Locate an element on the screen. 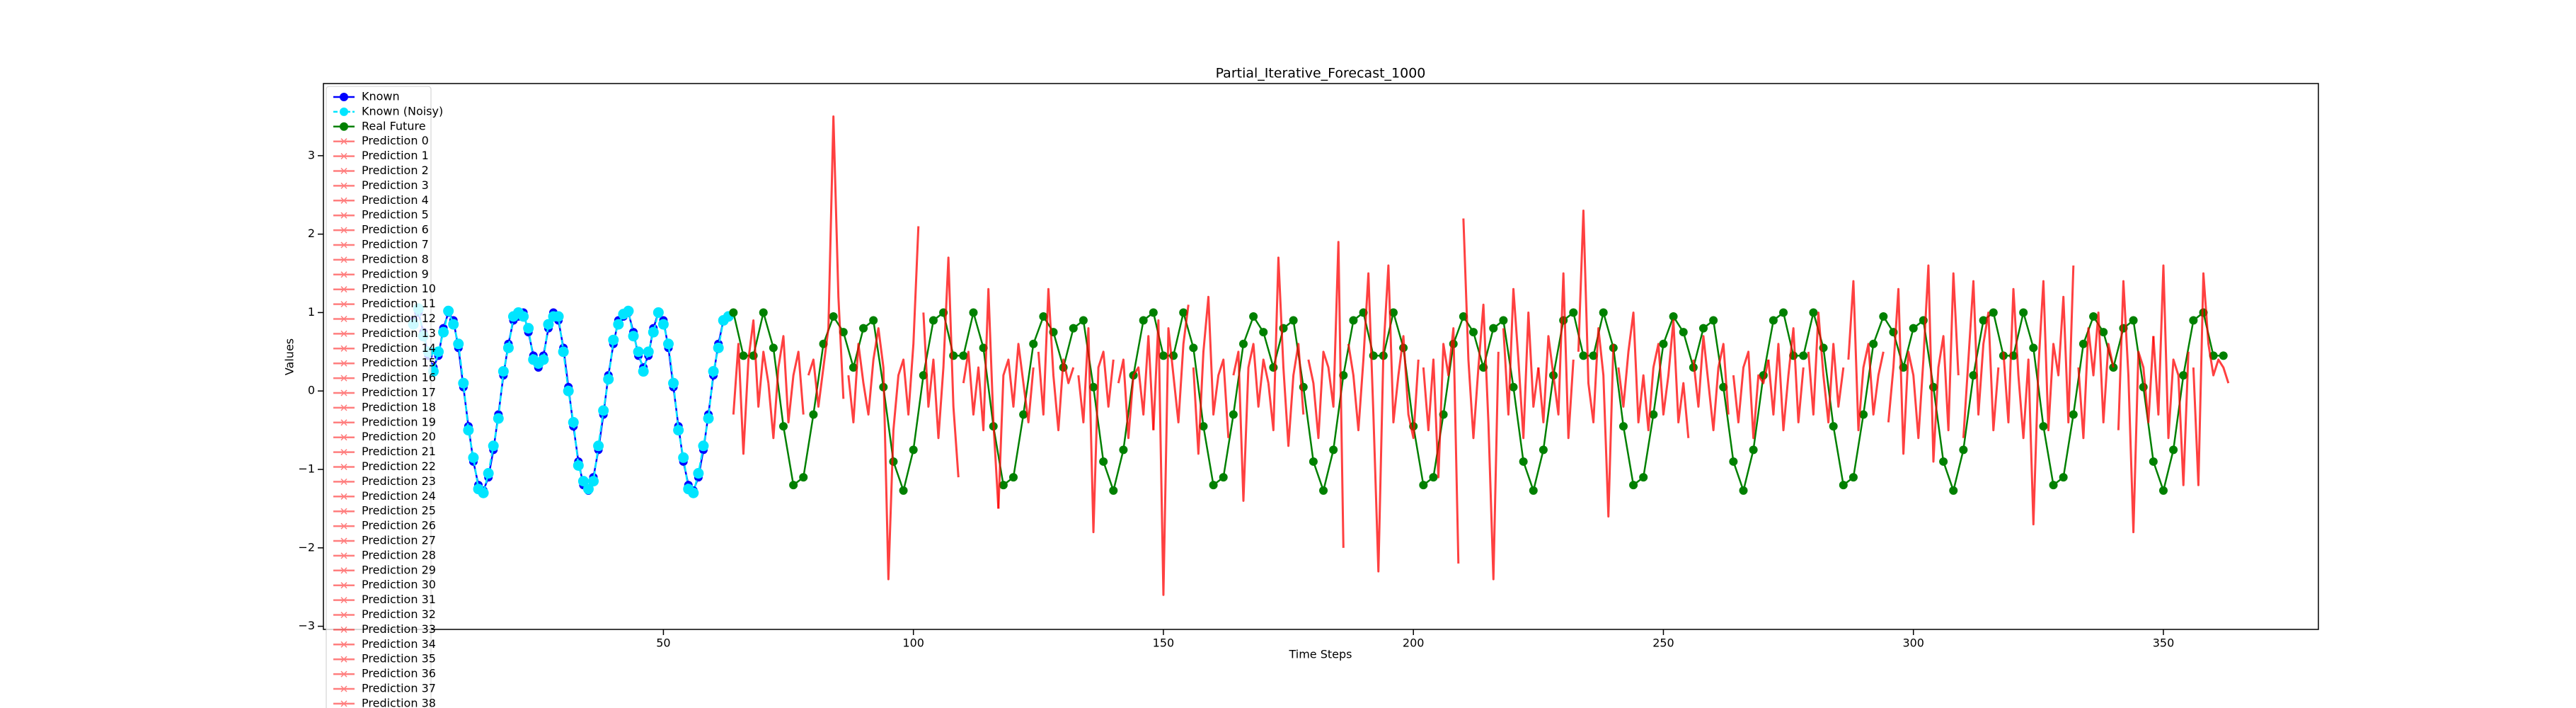 Image resolution: width=2576 pixels, height=708 pixels. legend-label: Prediction 22 is located at coordinates (399, 466).